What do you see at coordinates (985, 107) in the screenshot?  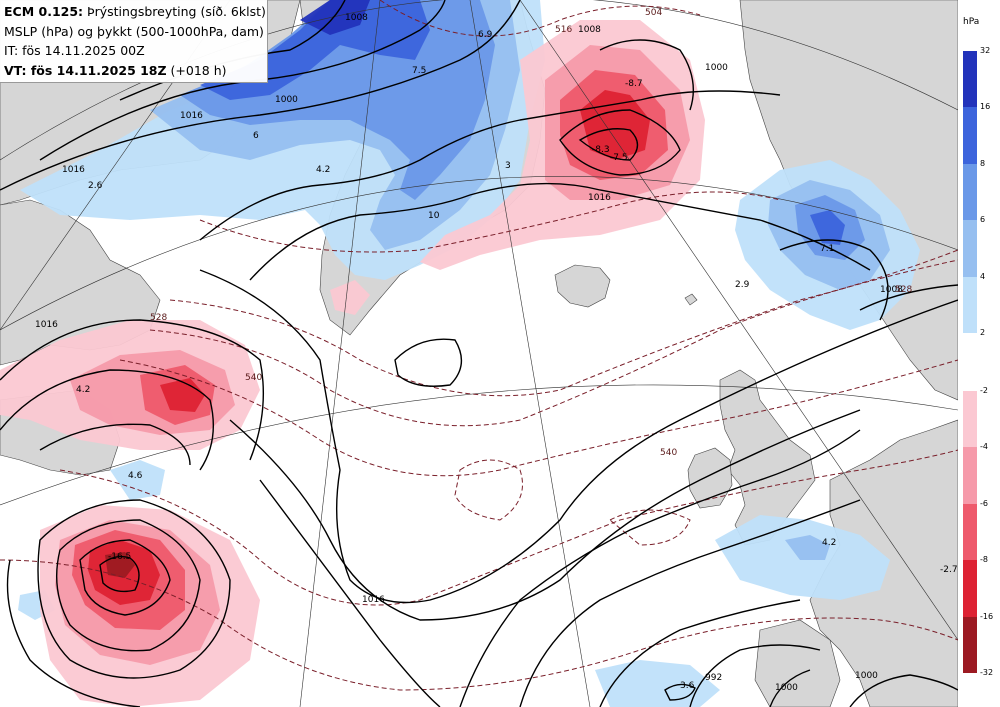 I see `rise-tick-label: 16` at bounding box center [985, 107].